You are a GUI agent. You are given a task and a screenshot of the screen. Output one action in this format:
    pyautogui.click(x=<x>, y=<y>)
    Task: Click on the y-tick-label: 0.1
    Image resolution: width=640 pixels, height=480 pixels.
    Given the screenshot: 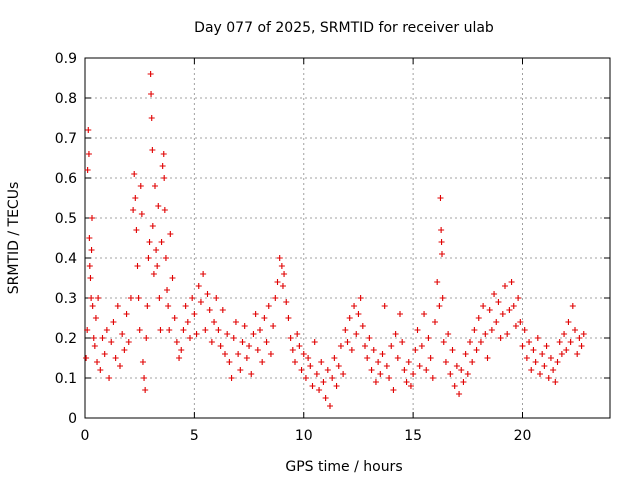 What is the action you would take?
    pyautogui.click(x=66, y=379)
    